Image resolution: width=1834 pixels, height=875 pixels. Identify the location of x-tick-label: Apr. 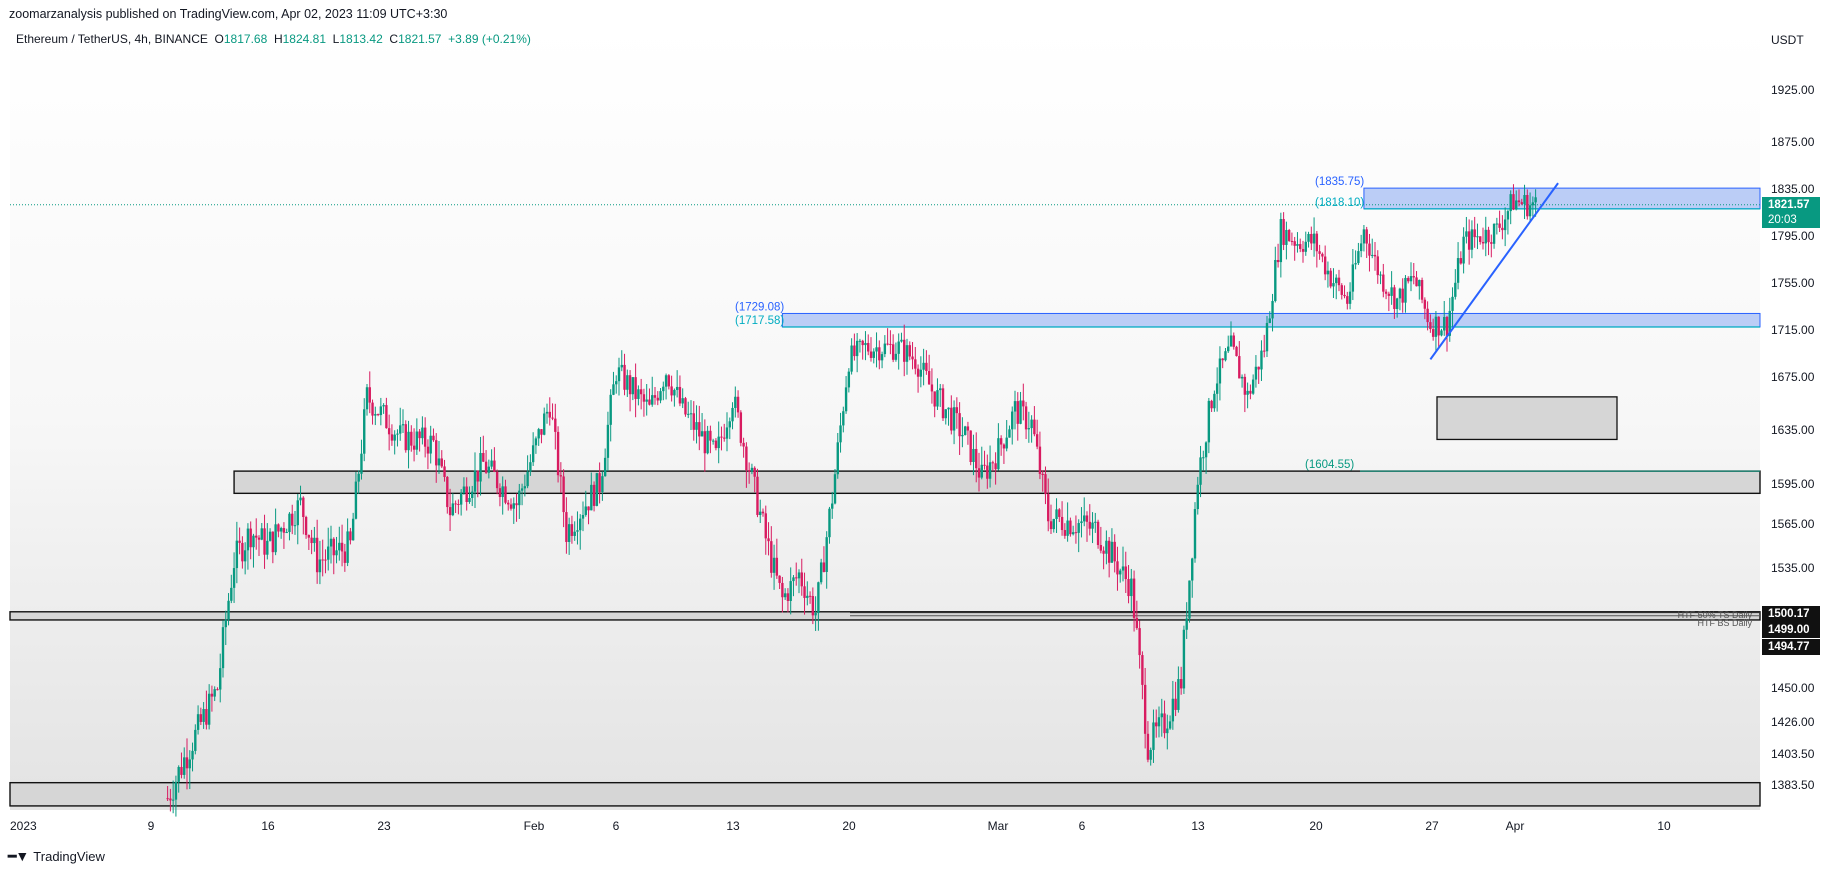
(1515, 826).